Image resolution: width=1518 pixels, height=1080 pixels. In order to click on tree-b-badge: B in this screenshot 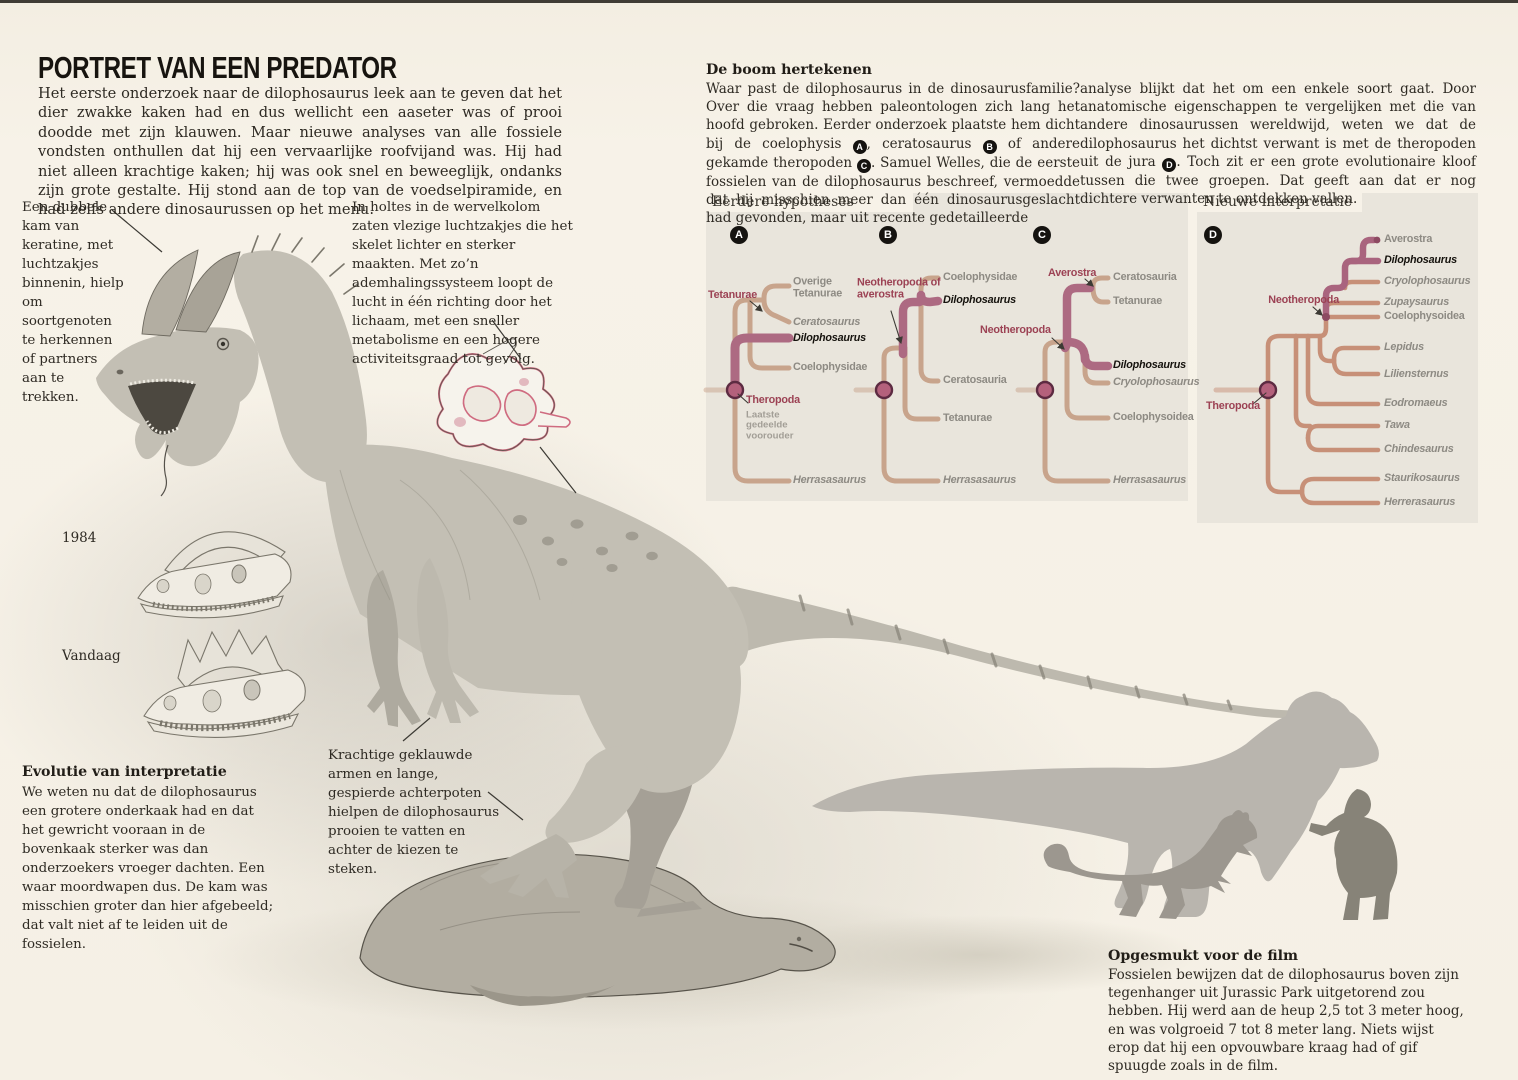, I will do `click(888, 235)`.